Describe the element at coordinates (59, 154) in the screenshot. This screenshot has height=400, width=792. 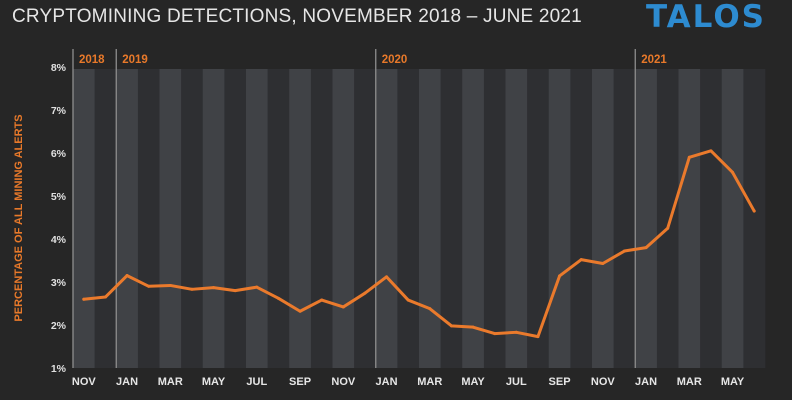
I see `y-tick-label: 6%` at that location.